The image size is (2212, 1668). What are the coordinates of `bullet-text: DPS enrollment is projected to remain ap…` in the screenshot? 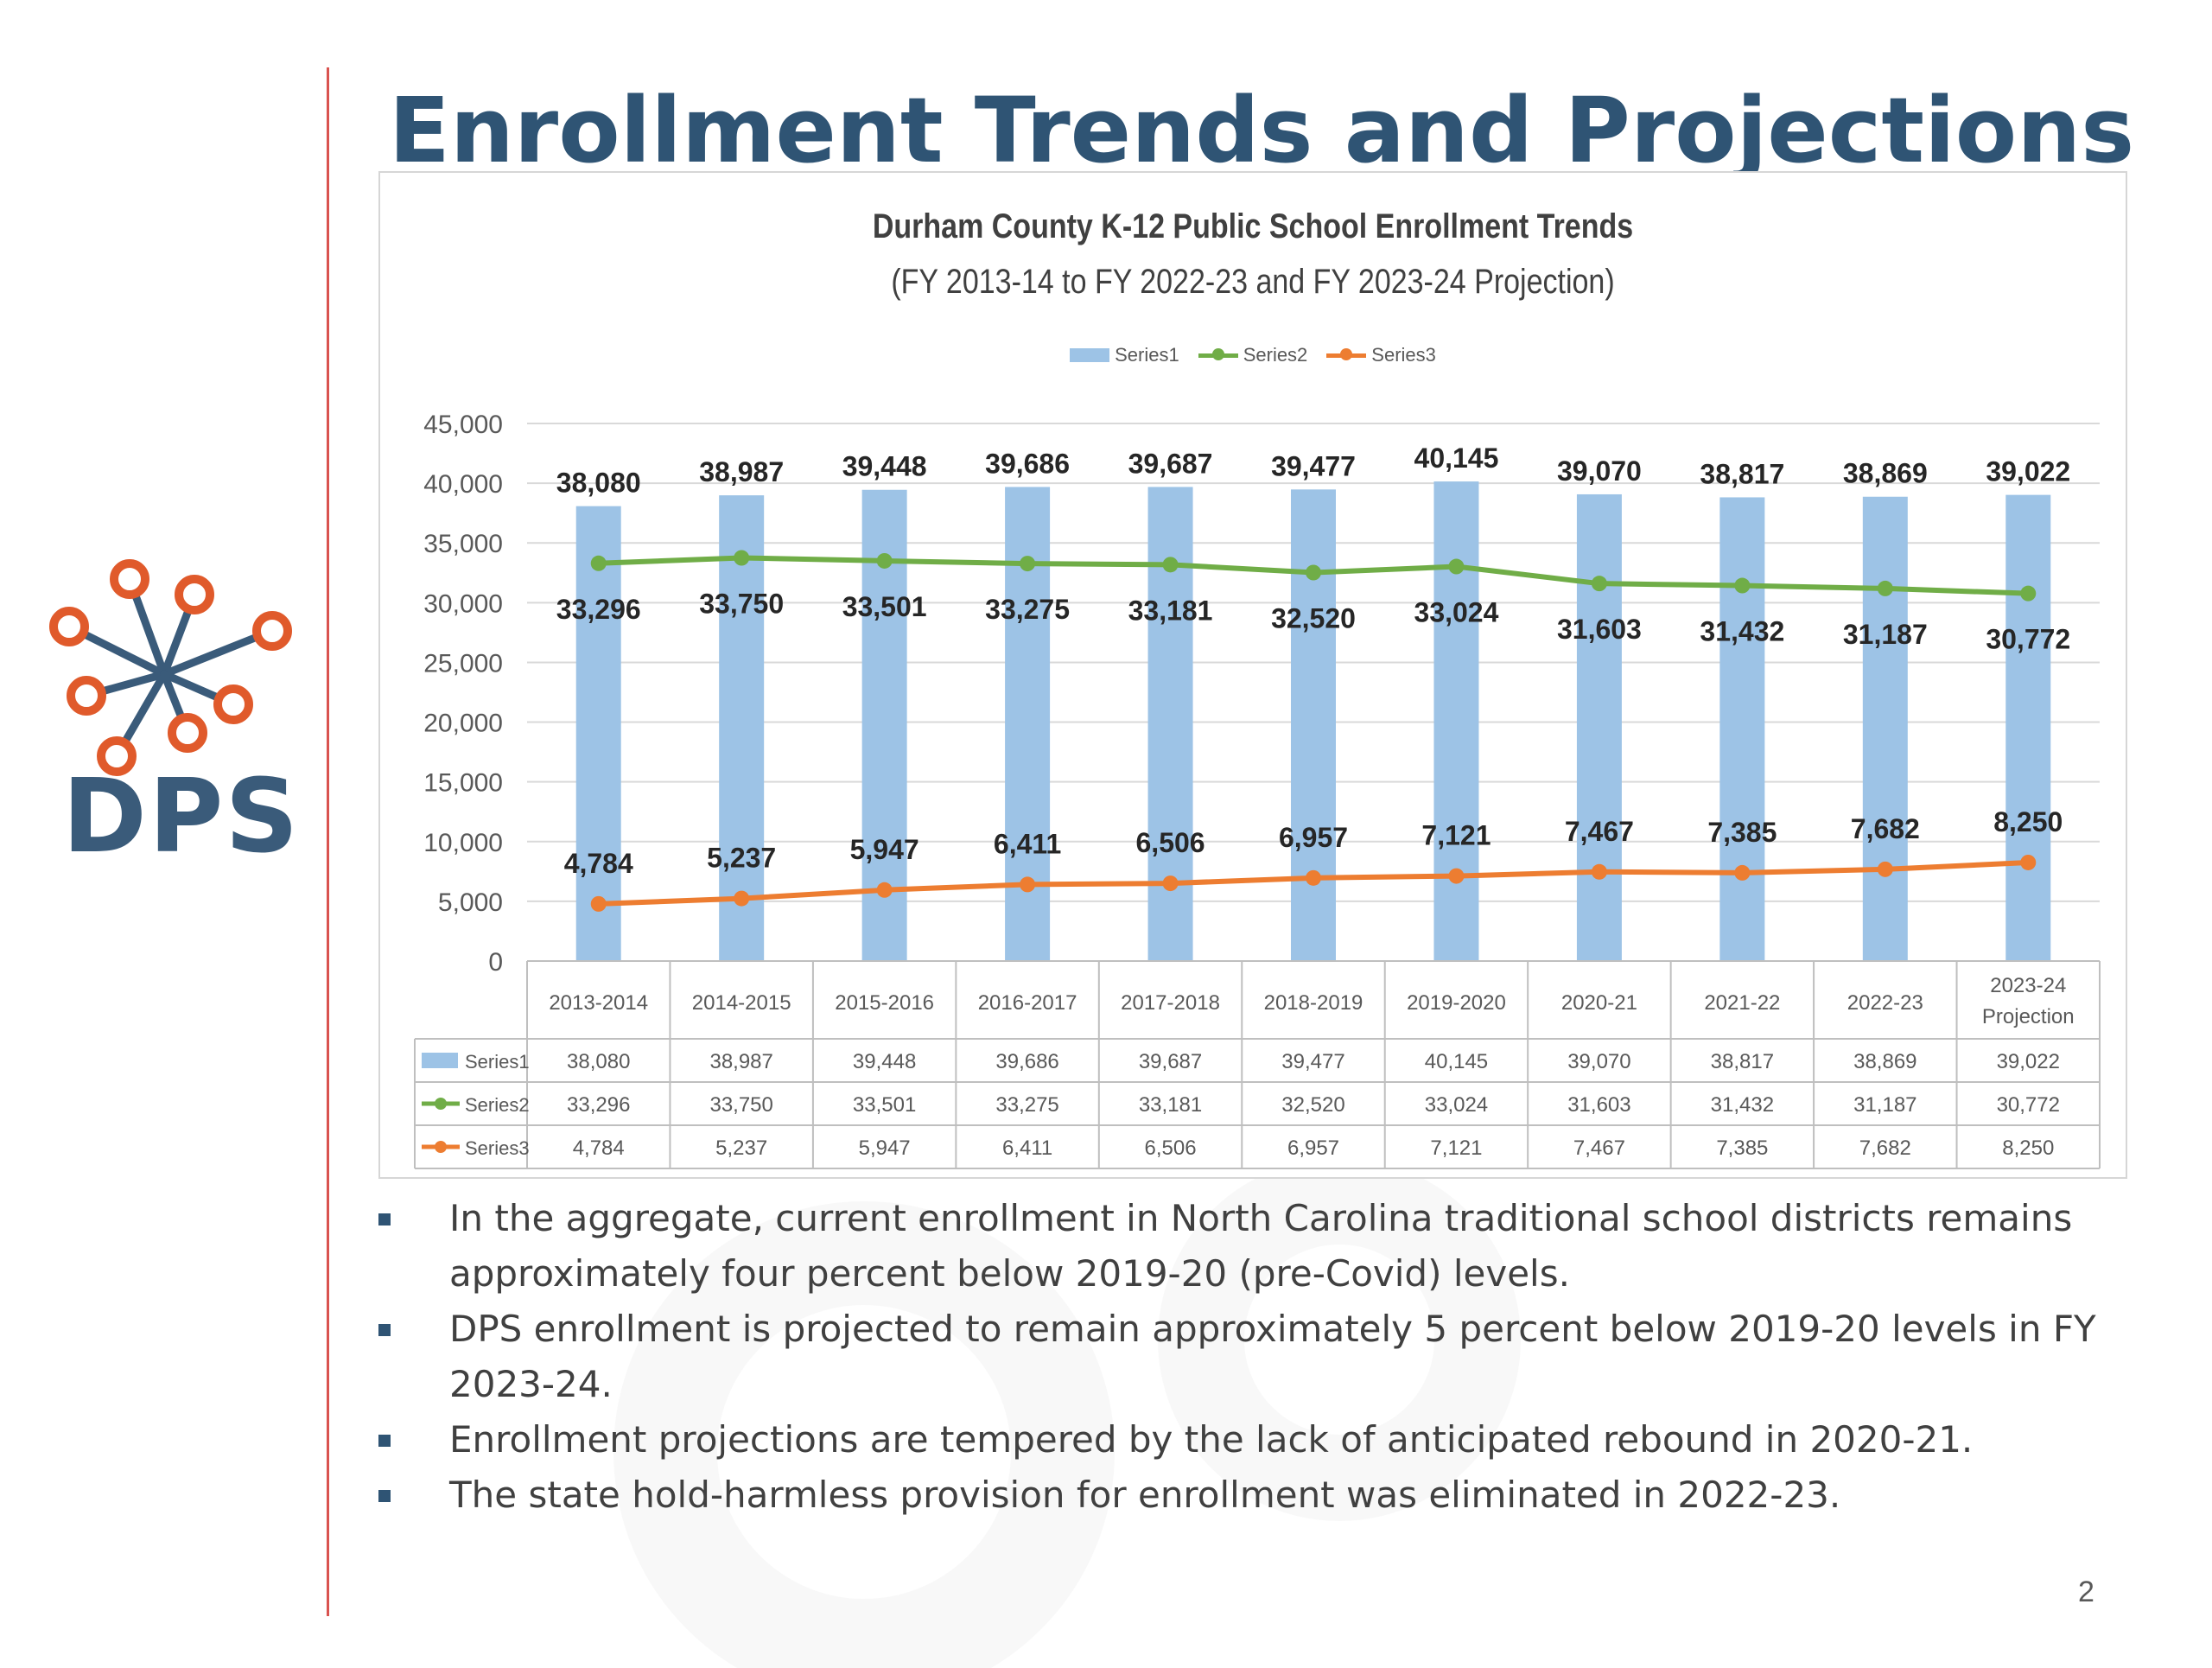 It's located at (1272, 1356).